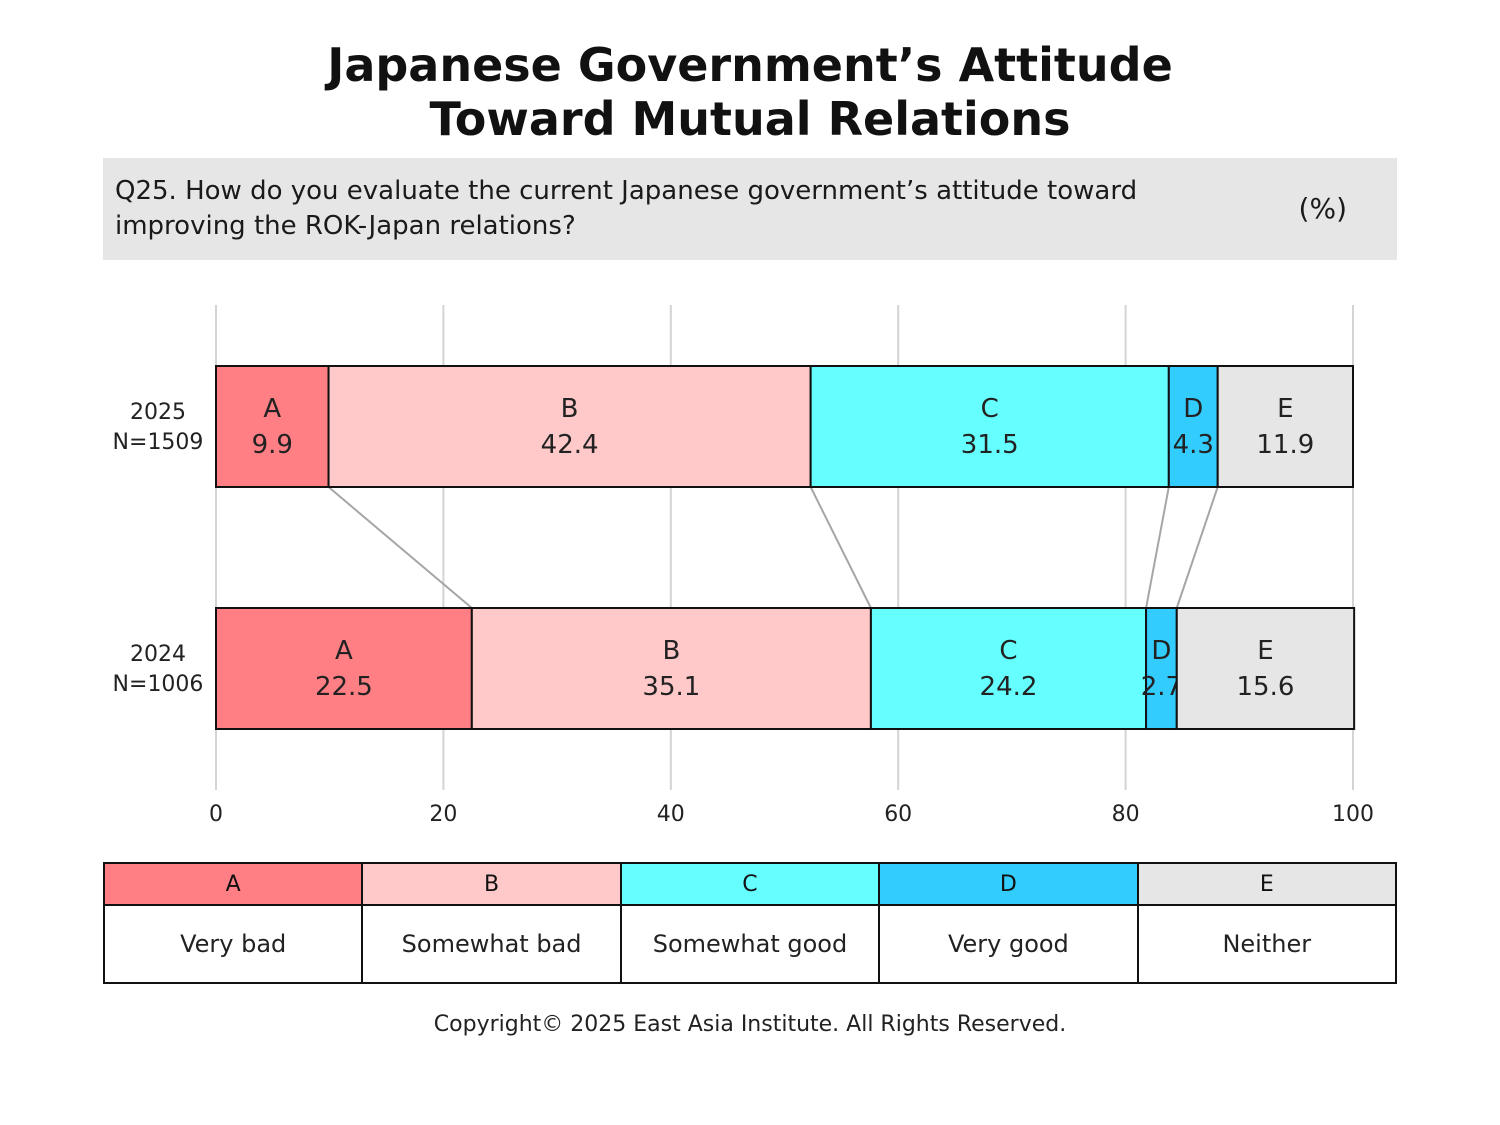 The image size is (1500, 1125). I want to click on data-label-b-0: 42.4, so click(570, 445).